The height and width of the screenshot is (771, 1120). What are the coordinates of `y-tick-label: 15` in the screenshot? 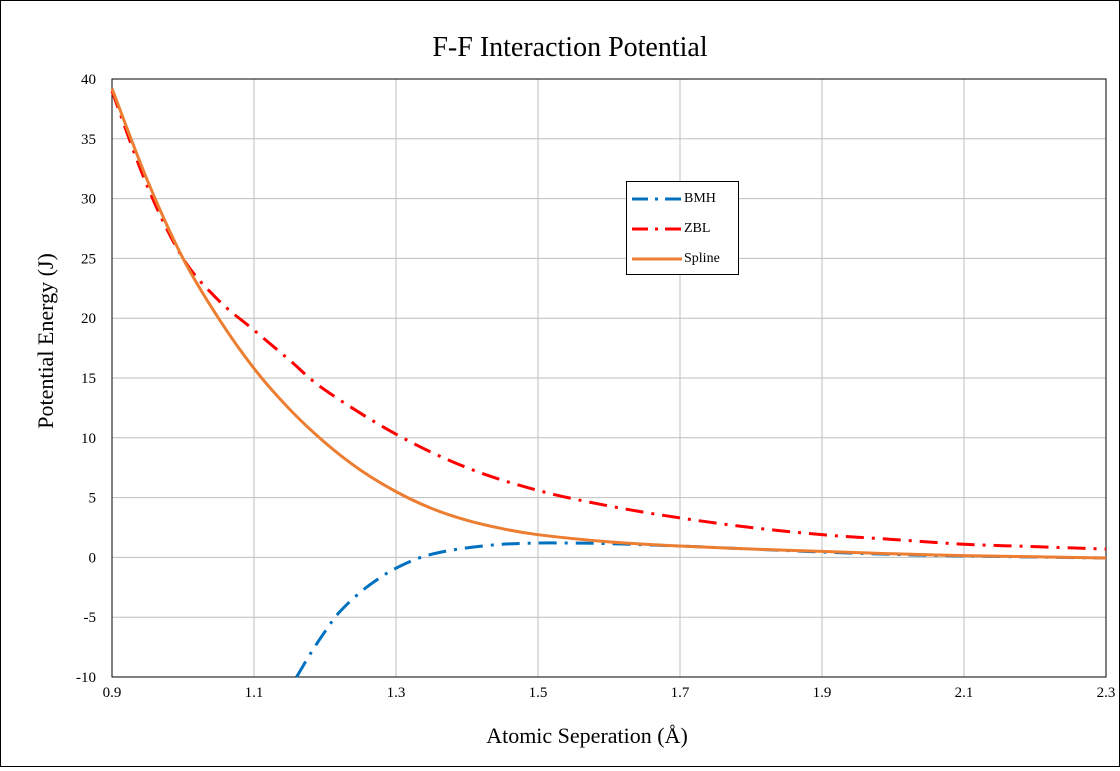 It's located at (88, 379).